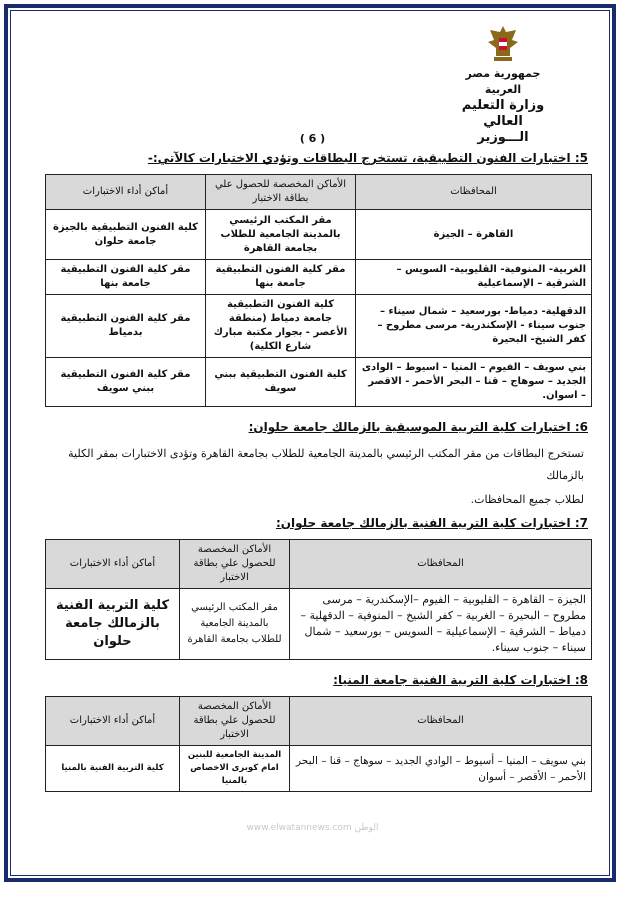  What do you see at coordinates (280, 382) in the screenshot?
I see `cell-card-place: كلية الفنون التطبيقية ببني سويف` at bounding box center [280, 382].